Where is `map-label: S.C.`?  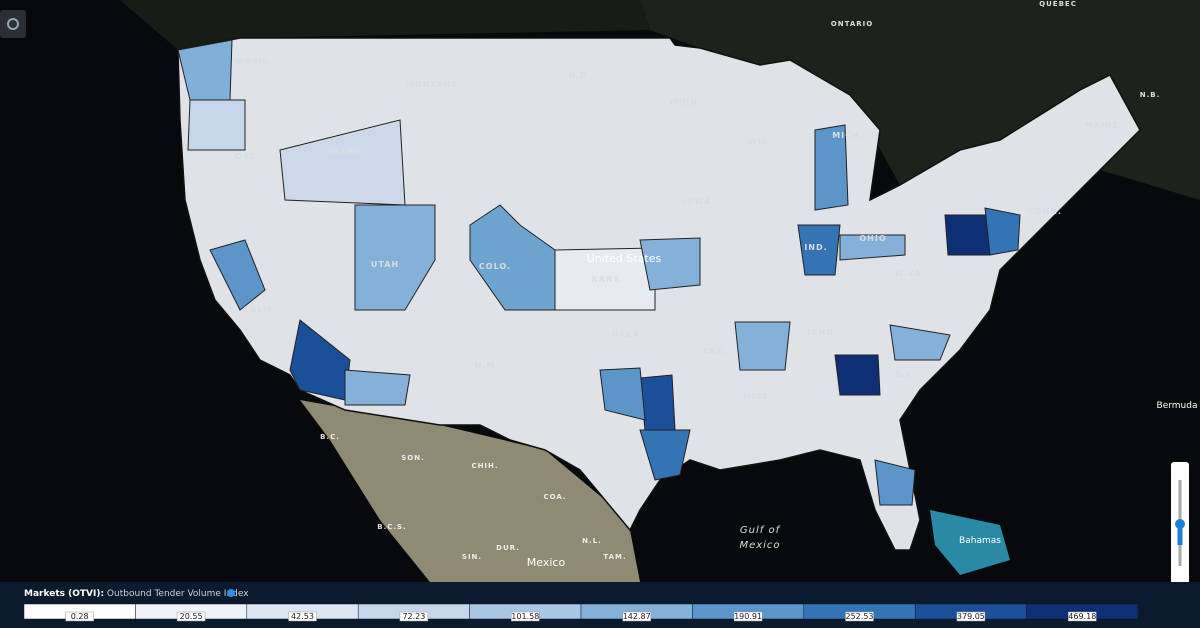
map-label: S.C. is located at coordinates (906, 374).